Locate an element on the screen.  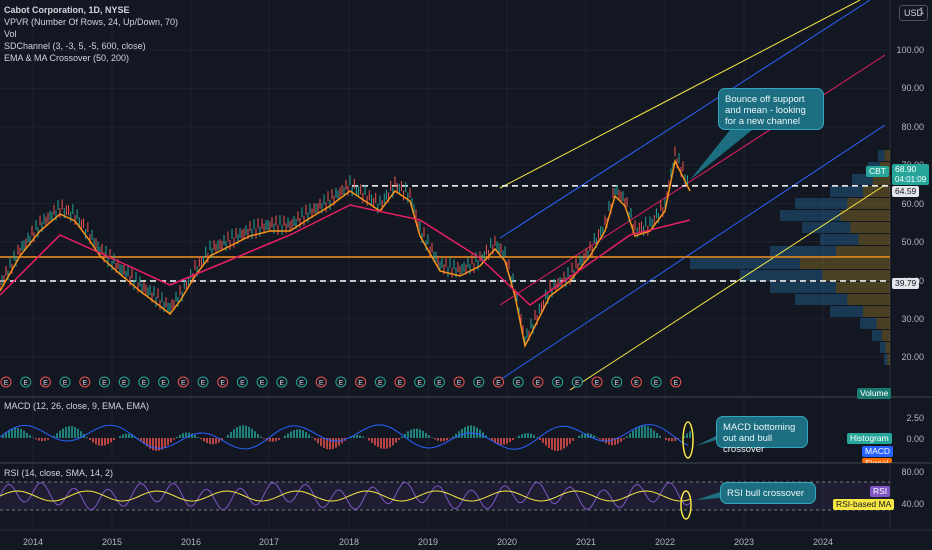
rsi-highlight is located at coordinates (686, 505).